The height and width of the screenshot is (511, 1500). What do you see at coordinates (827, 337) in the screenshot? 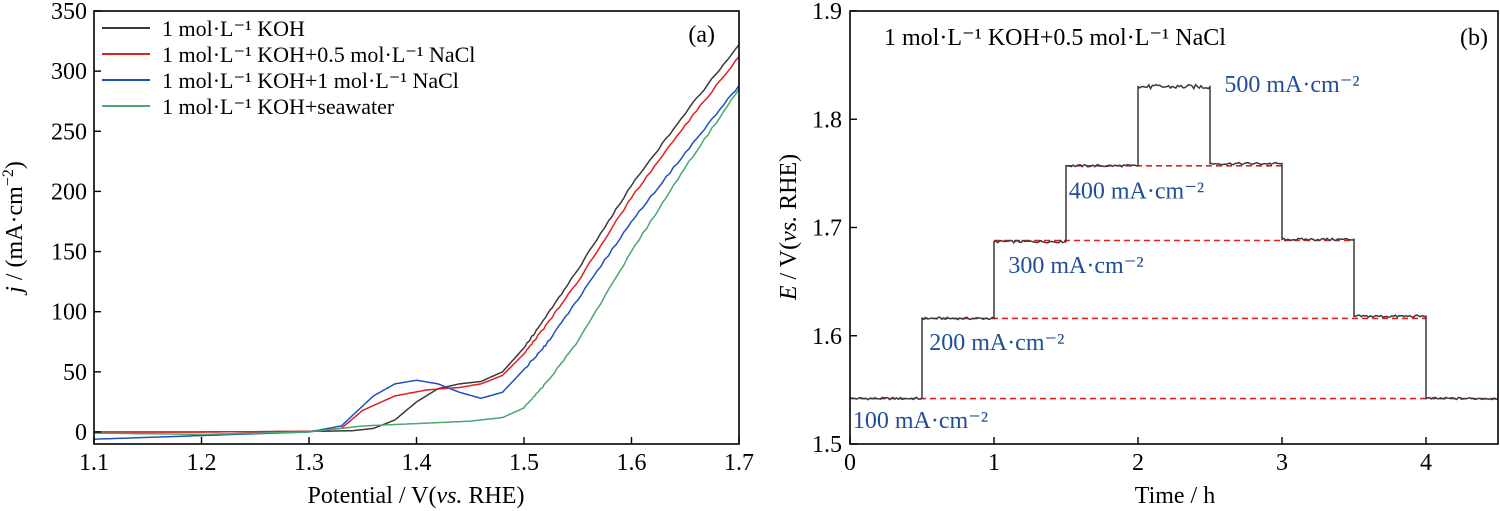
I see `panel-b-y-tick-label: 1.6` at bounding box center [827, 337].